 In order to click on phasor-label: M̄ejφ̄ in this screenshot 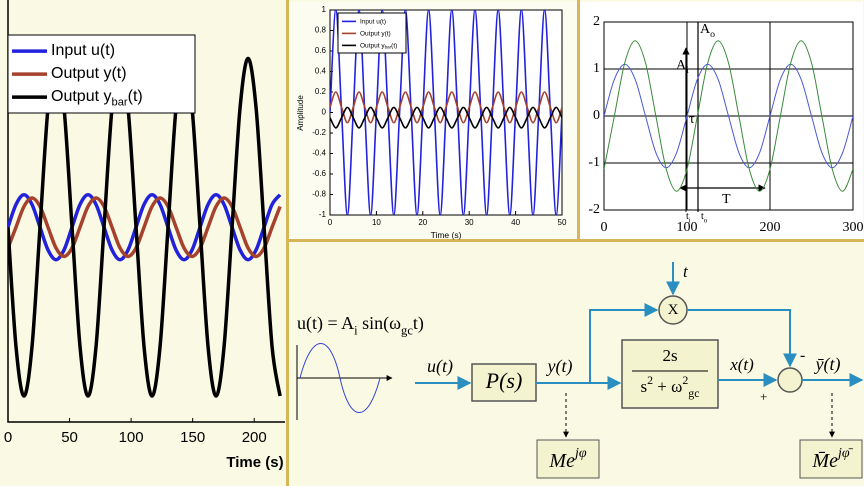, I will do `click(832, 458)`.